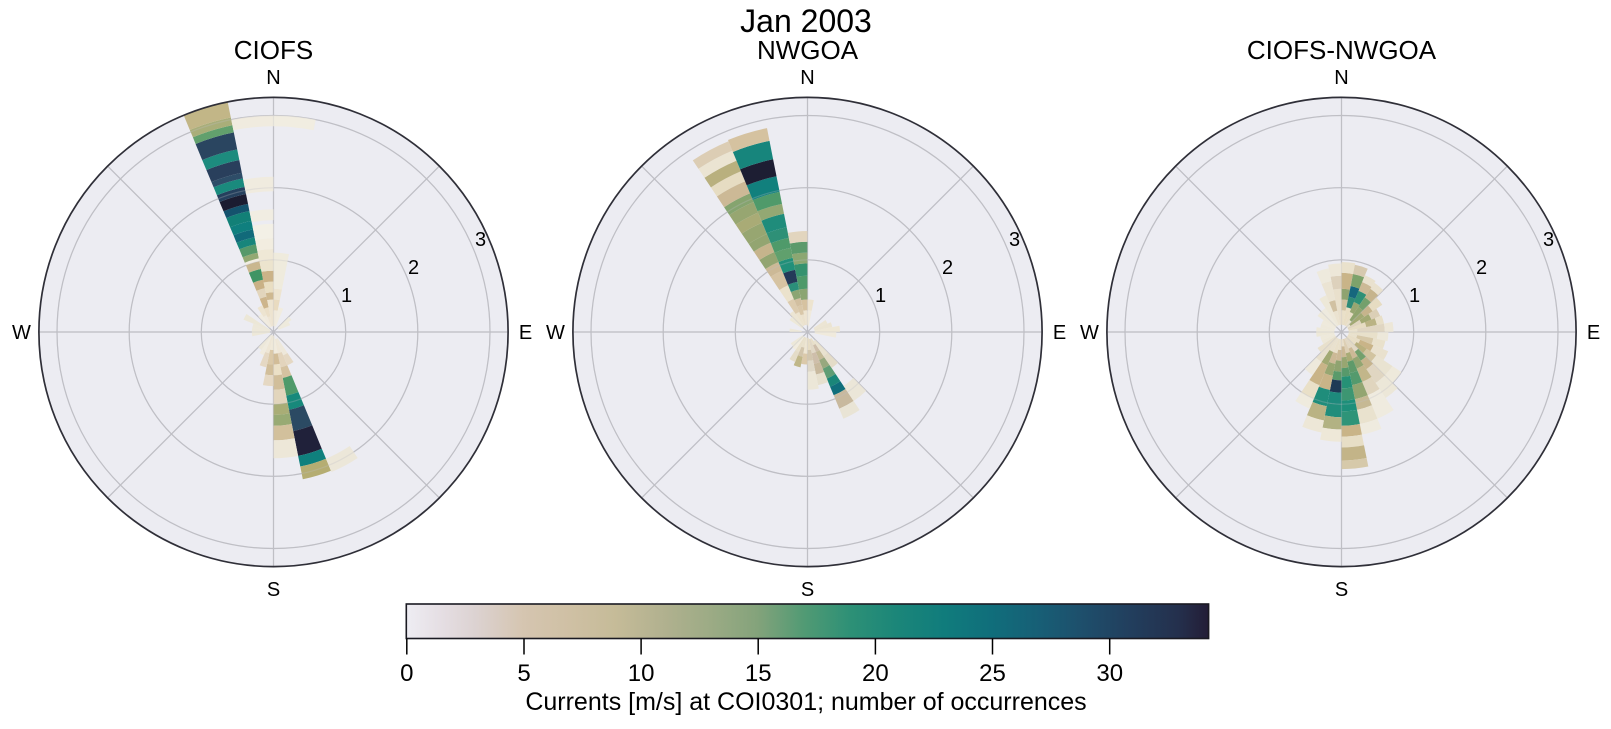  Describe the element at coordinates (1342, 50) in the screenshot. I see `svg-text: CIOFS-NWGOA` at that location.